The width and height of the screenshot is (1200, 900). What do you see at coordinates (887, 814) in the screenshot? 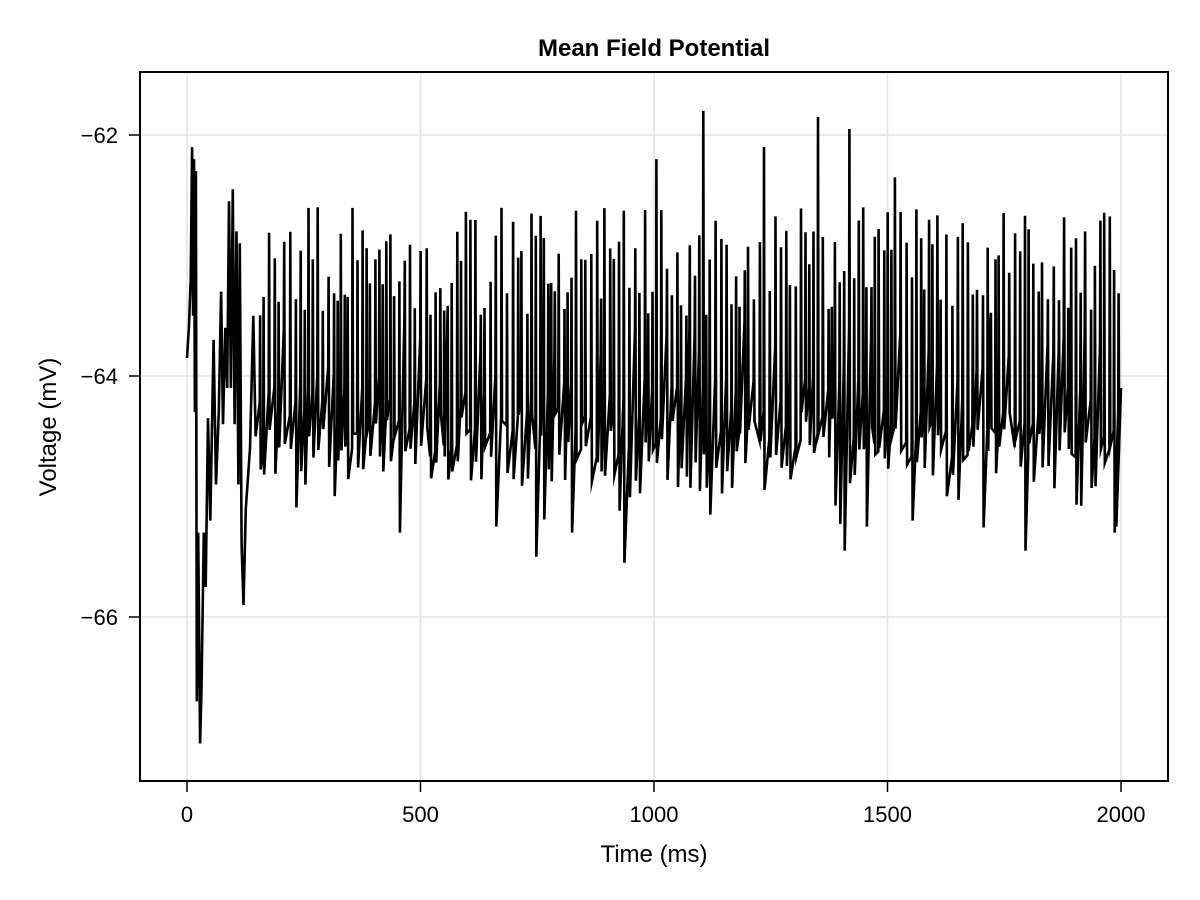
I see `x-tick-label: 1500` at bounding box center [887, 814].